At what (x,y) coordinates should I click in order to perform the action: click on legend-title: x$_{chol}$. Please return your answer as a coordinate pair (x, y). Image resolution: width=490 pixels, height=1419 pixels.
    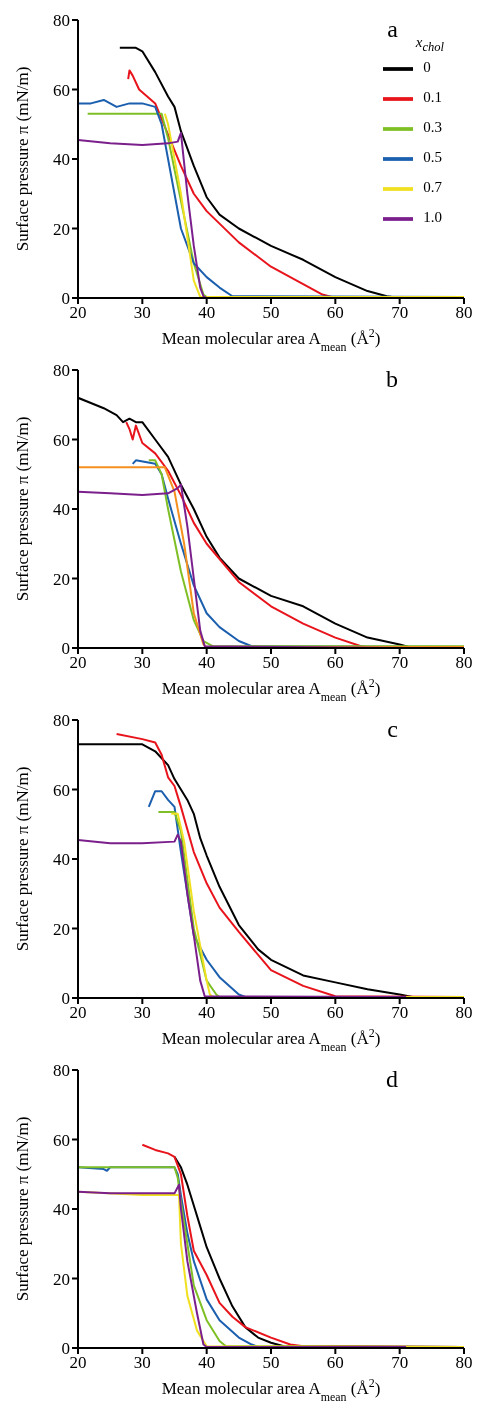
    Looking at the image, I should click on (429, 44).